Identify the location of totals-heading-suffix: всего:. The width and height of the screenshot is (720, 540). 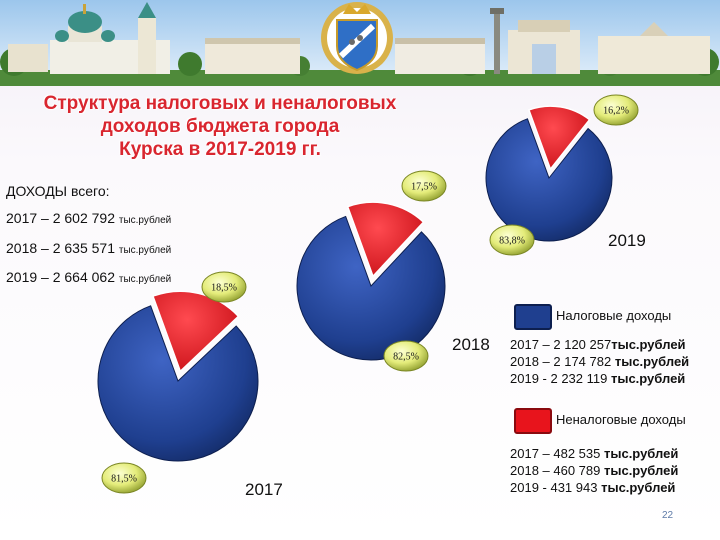
(90, 191).